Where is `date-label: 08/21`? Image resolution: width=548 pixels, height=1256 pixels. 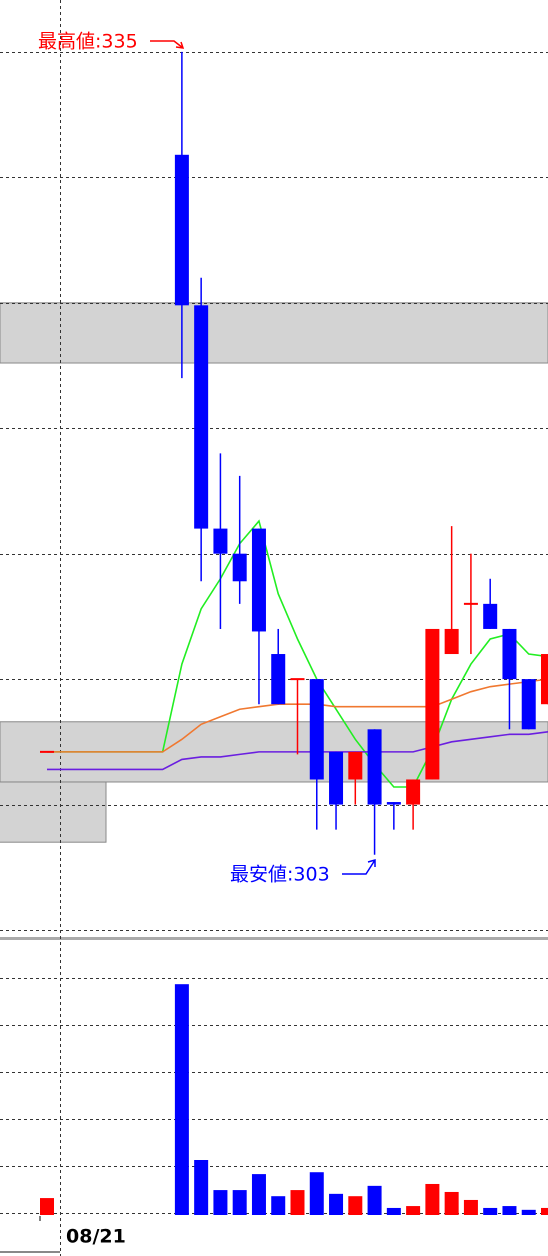 date-label: 08/21 is located at coordinates (96, 1237).